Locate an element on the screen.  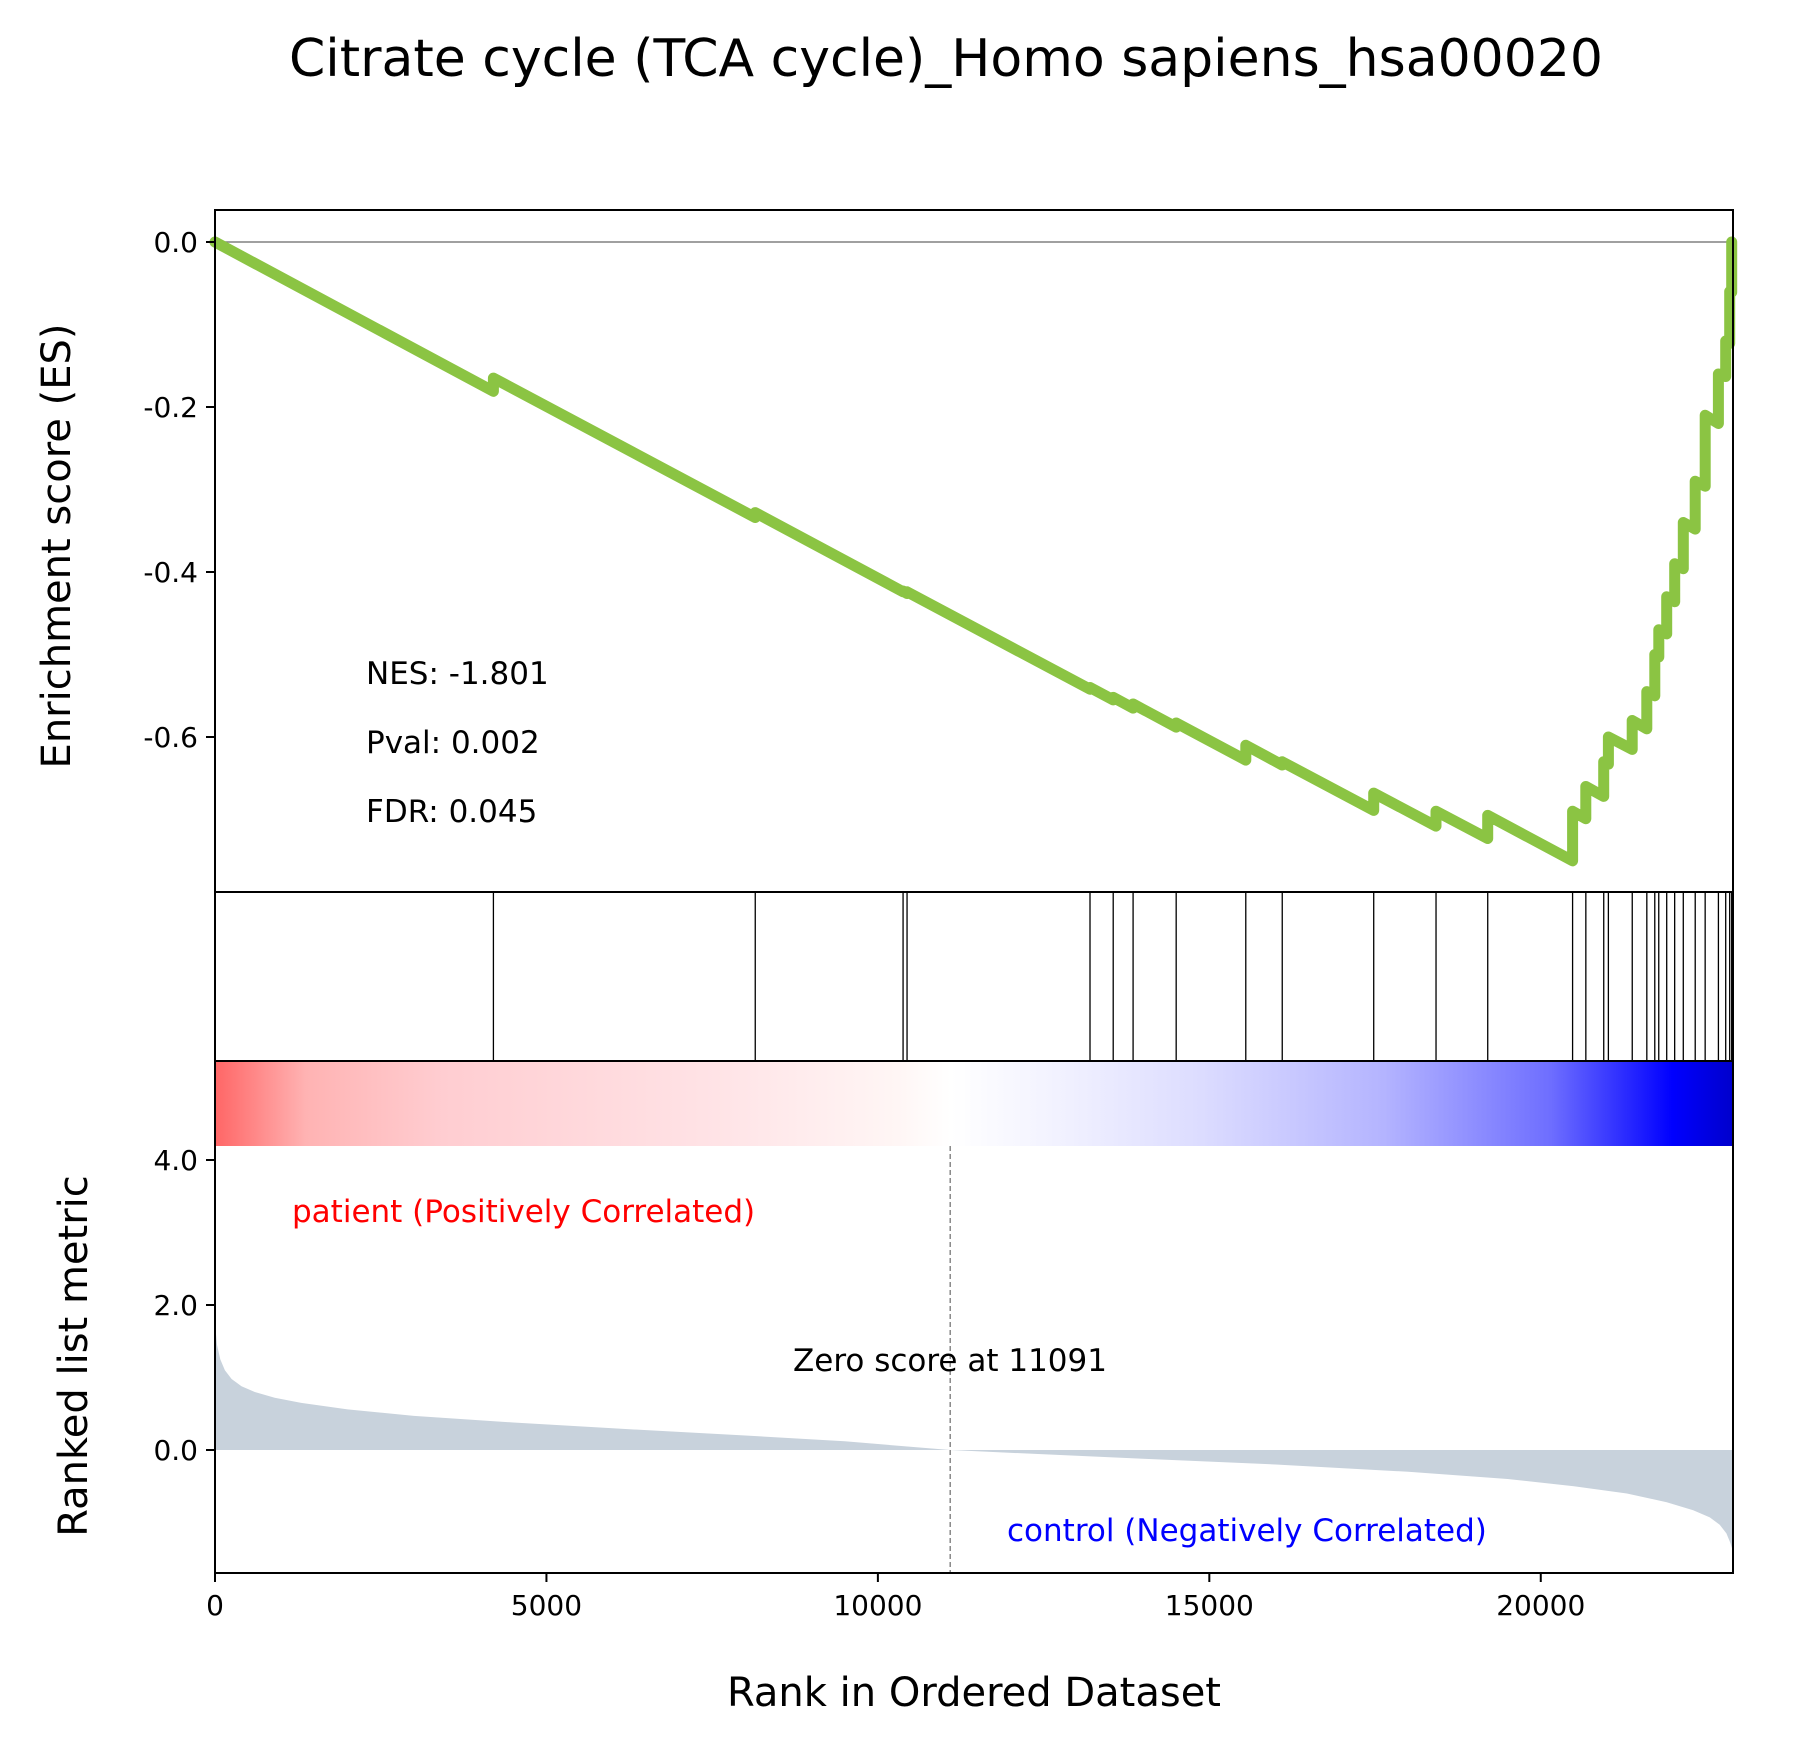
rank-y-tick-label: 0.0 is located at coordinates (175, 1450).